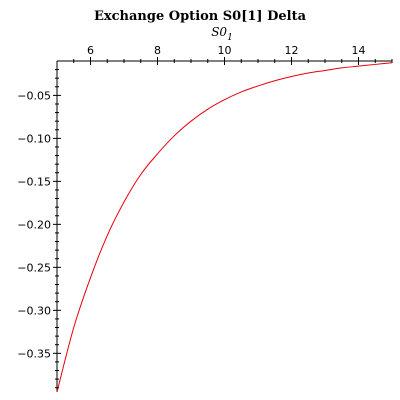  What do you see at coordinates (157, 50) in the screenshot?
I see `x-tick-label: 8` at bounding box center [157, 50].